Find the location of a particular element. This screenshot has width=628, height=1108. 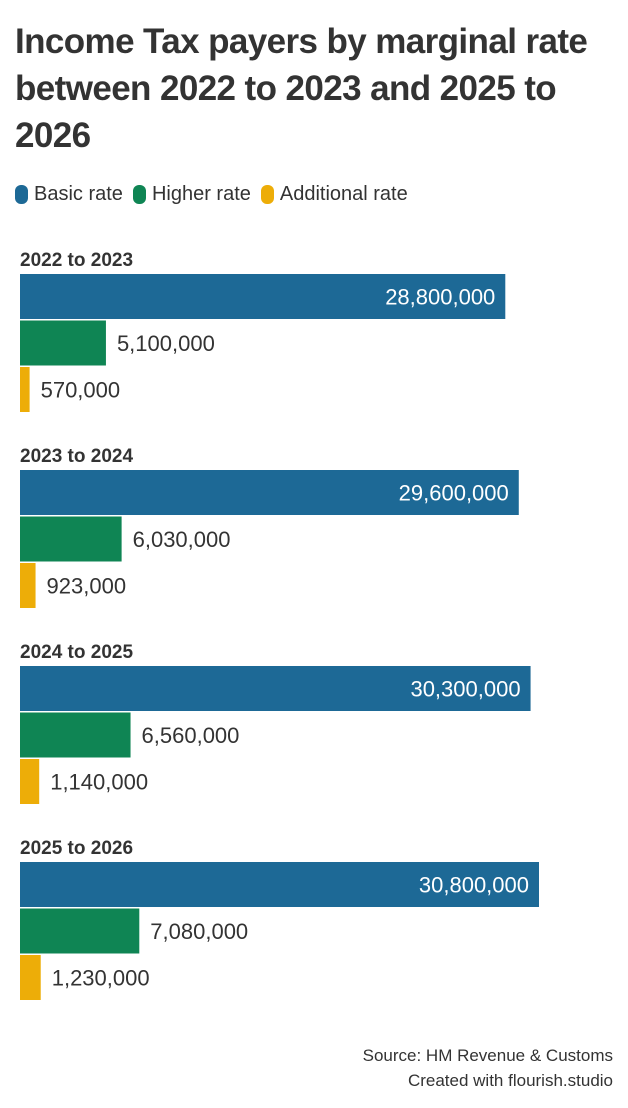

legend-item-higher-rate: Higher rate is located at coordinates (191, 194).